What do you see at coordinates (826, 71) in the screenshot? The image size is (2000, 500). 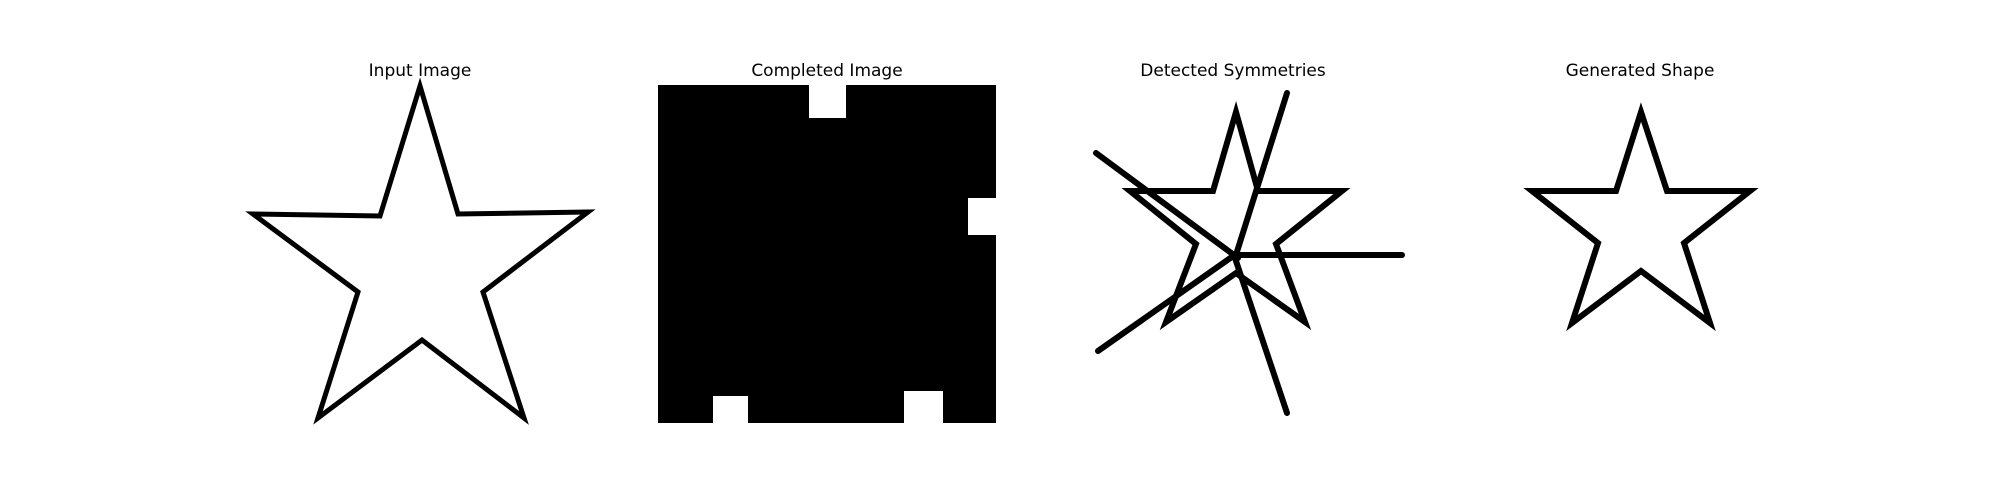 I see `panel-title-completed-image: Completed Image` at bounding box center [826, 71].